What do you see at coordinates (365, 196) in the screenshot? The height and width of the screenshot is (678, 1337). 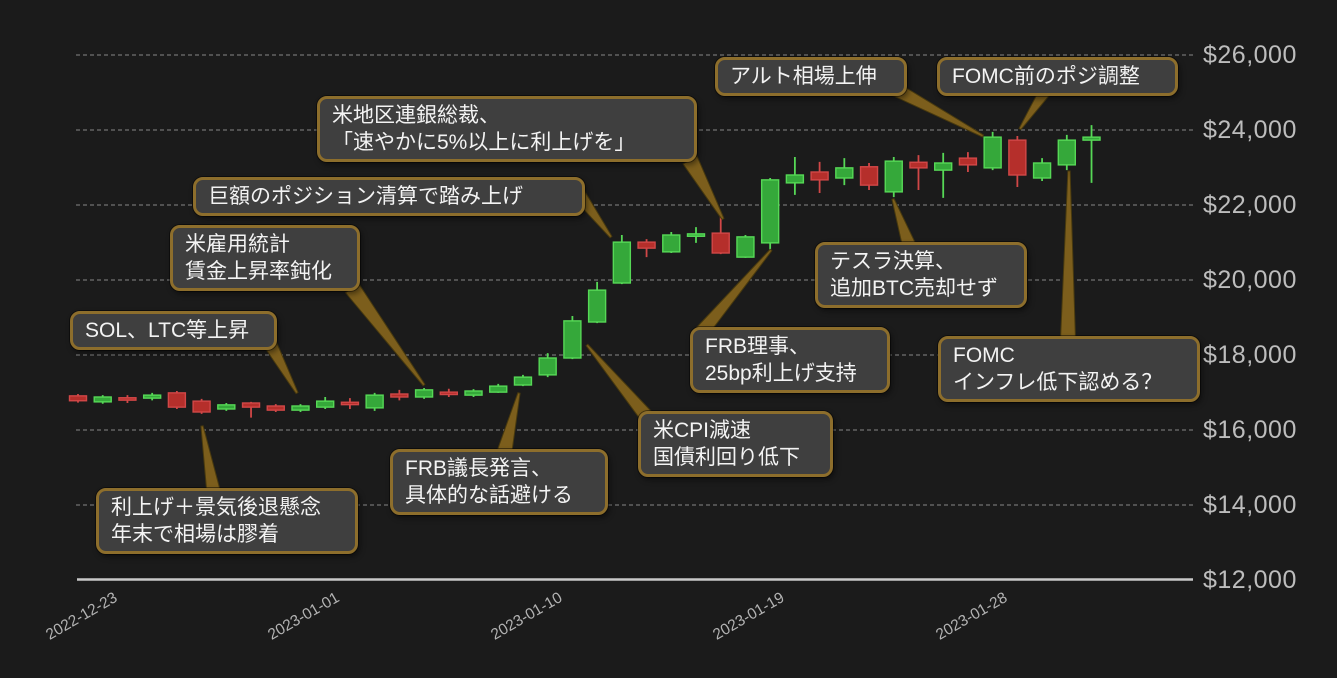 I see `annotation-text-line: 巨額のポジション清算で踏み上げ` at bounding box center [365, 196].